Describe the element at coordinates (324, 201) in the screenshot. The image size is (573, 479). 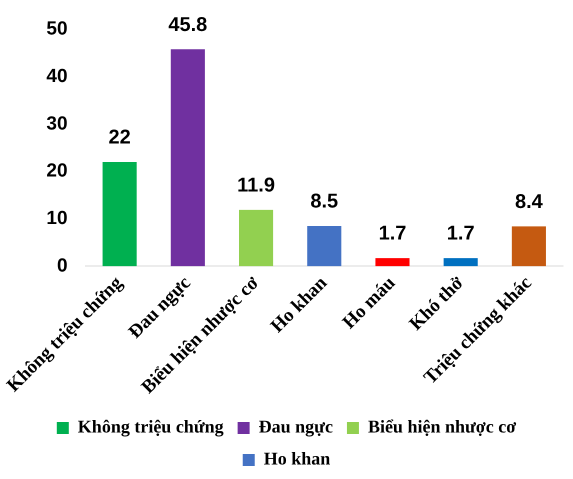
I see `data-label: 8.5` at that location.